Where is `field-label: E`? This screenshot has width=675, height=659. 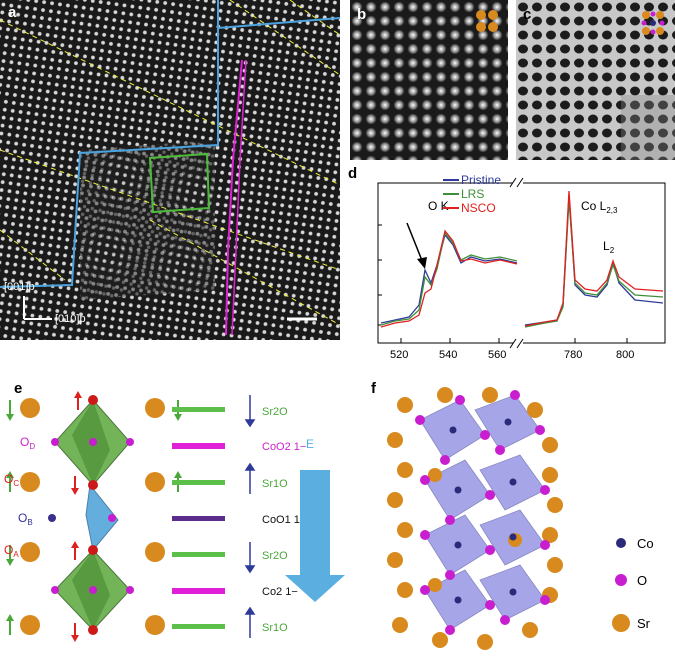
field-label: E is located at coordinates (310, 444).